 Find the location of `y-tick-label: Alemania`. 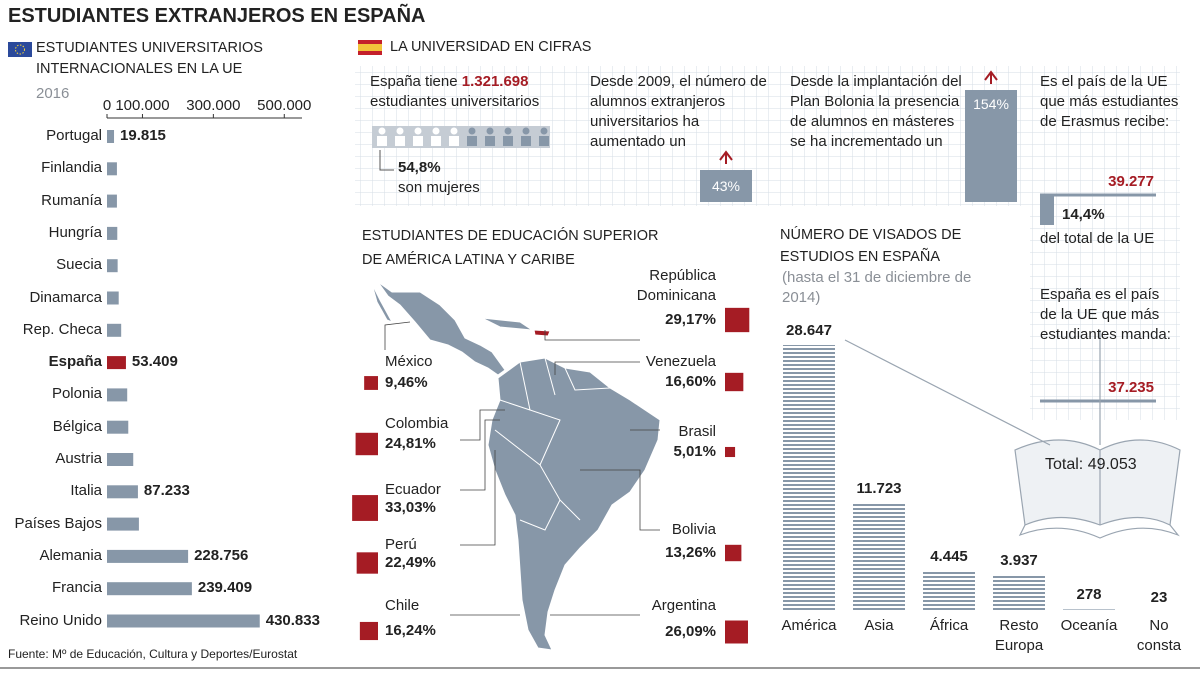

y-tick-label: Alemania is located at coordinates (70, 555).